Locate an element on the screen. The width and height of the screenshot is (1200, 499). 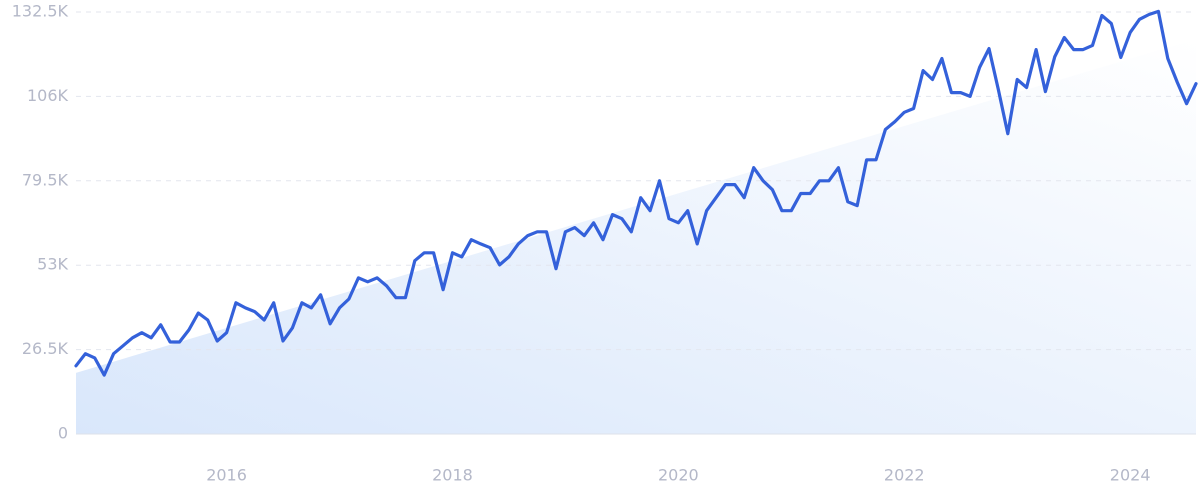
y-tick-label: 79.5K is located at coordinates (45, 179).